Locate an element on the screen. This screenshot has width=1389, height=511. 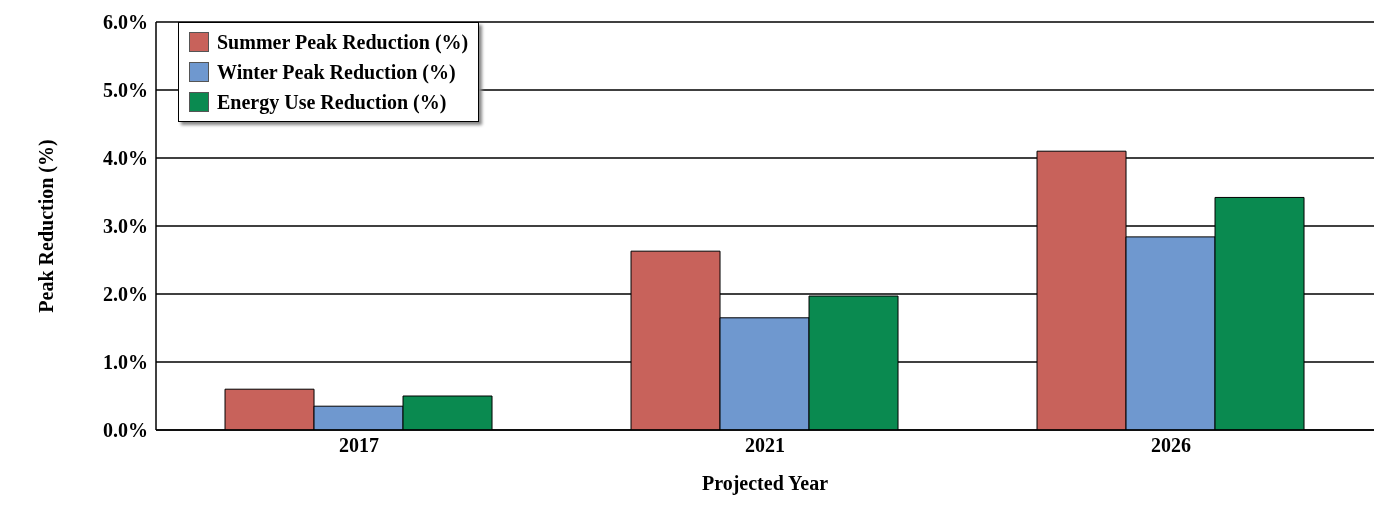
y-tick-label: 3.0% is located at coordinates (125, 226).